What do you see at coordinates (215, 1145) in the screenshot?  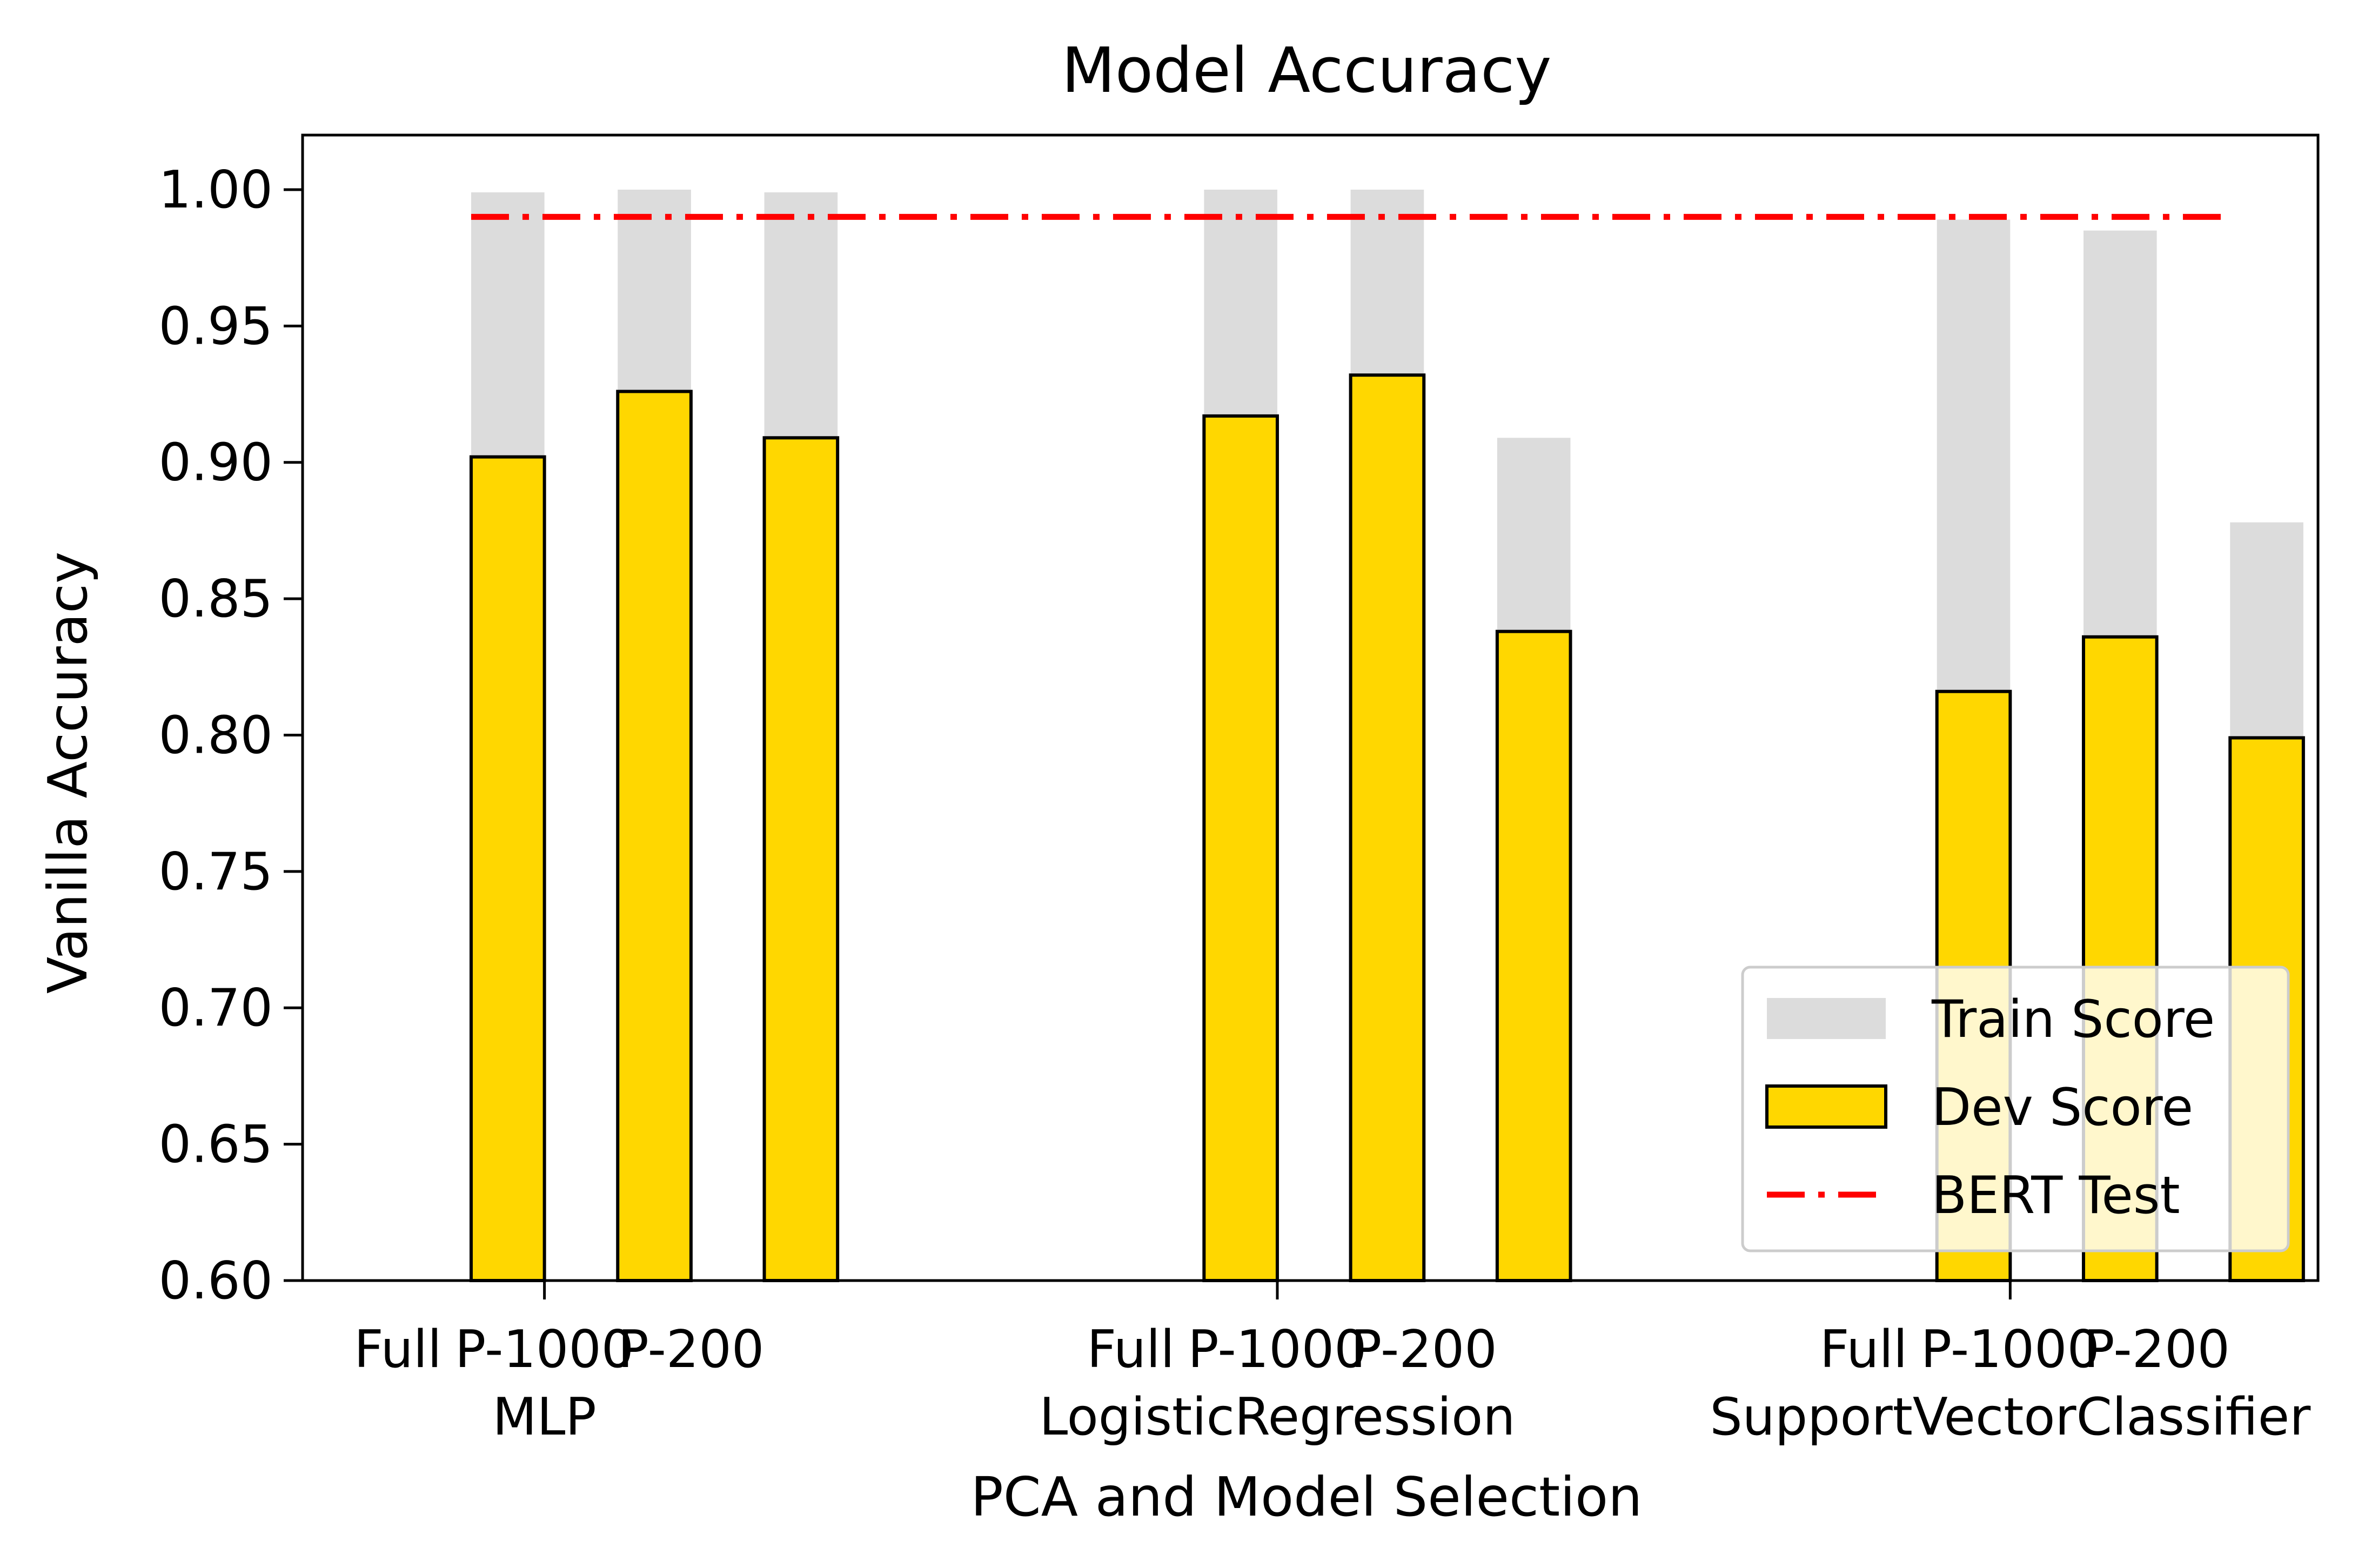 I see `y-tick-label: 0.65` at bounding box center [215, 1145].